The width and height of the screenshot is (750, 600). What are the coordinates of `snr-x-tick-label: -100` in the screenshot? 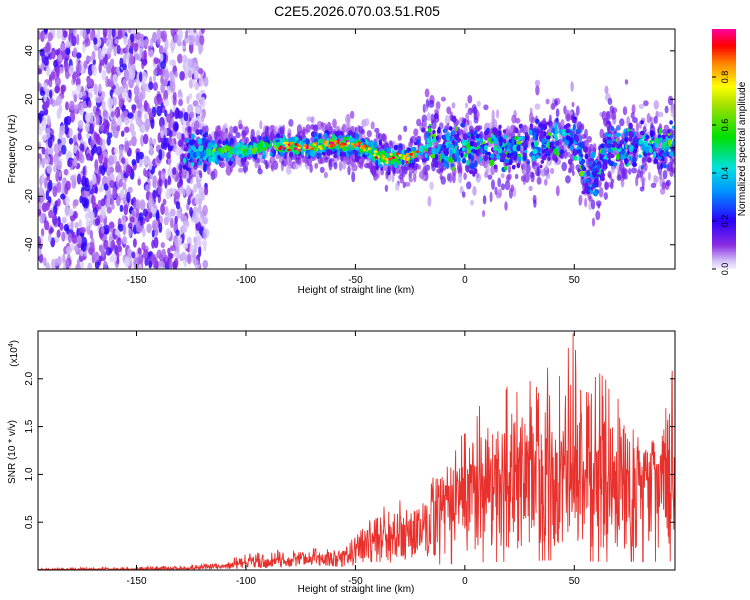 It's located at (246, 581).